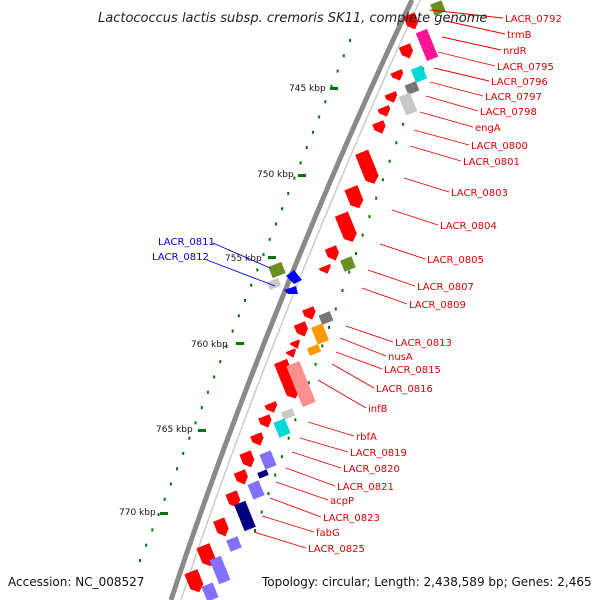 The image size is (600, 600). I want to click on gene-box-gray, so click(412, 88).